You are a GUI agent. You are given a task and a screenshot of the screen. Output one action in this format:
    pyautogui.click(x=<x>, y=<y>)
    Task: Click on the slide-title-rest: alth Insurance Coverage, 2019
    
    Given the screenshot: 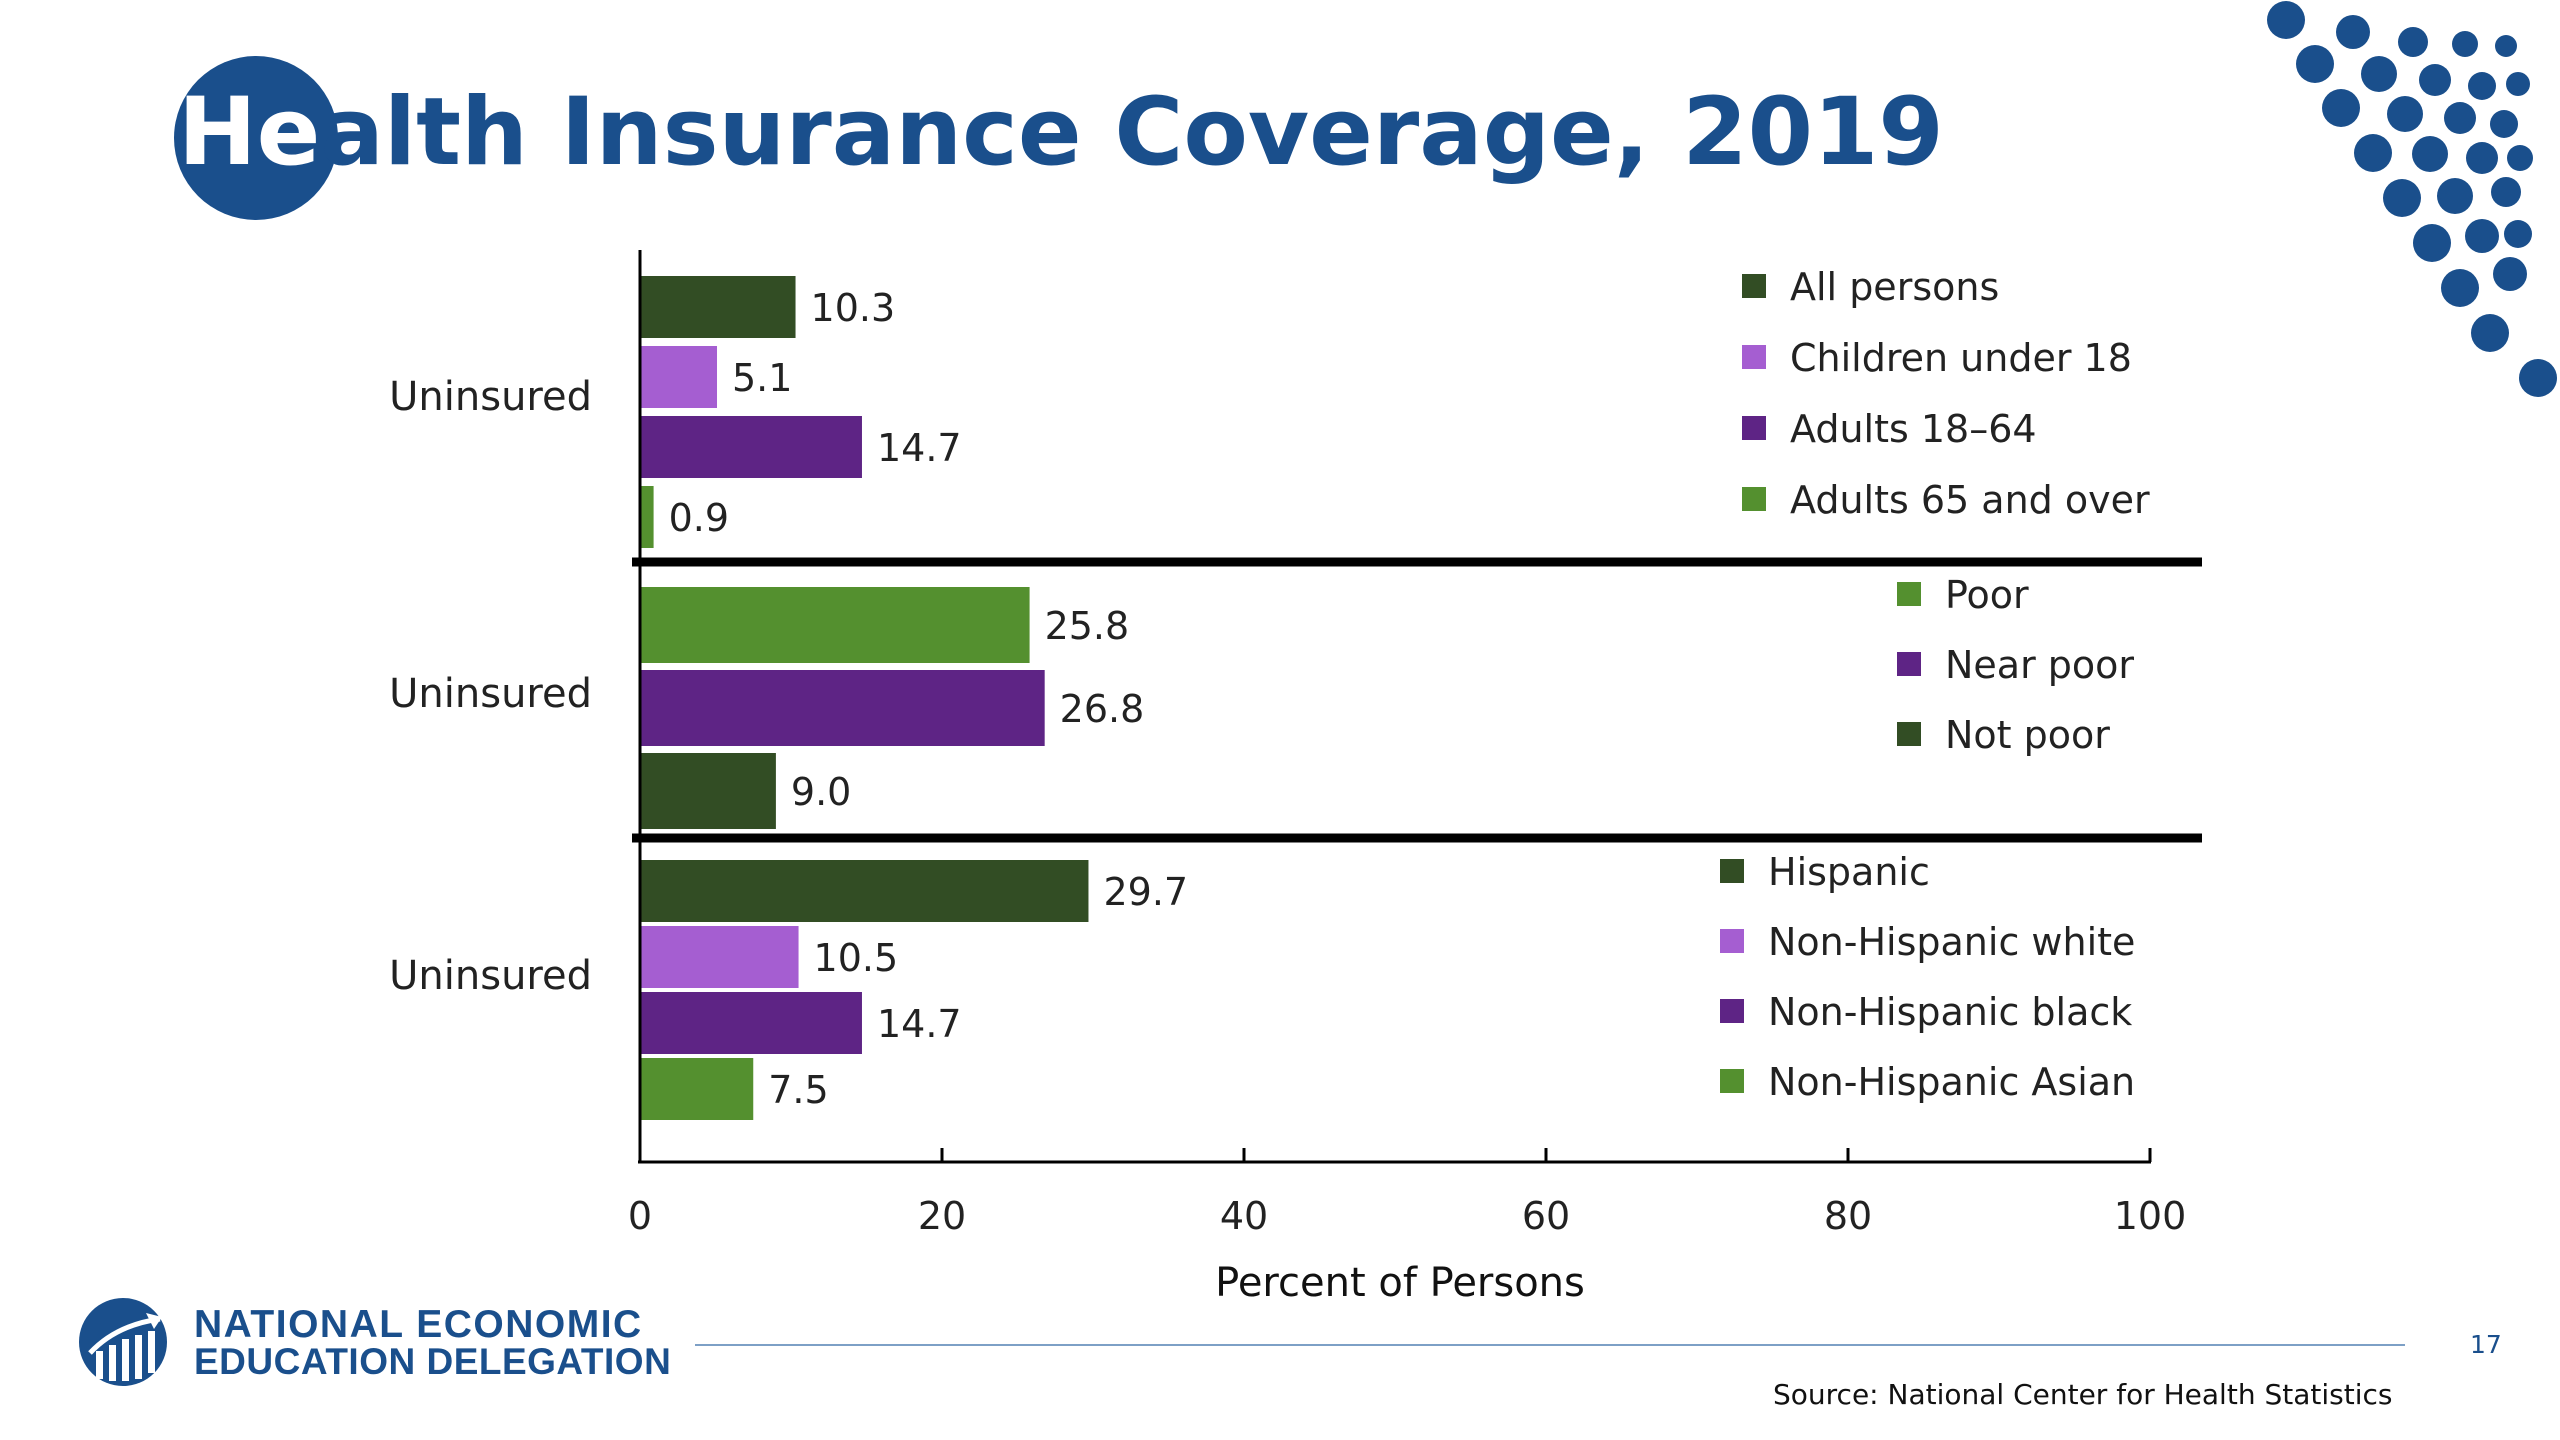 What is the action you would take?
    pyautogui.click(x=1132, y=132)
    